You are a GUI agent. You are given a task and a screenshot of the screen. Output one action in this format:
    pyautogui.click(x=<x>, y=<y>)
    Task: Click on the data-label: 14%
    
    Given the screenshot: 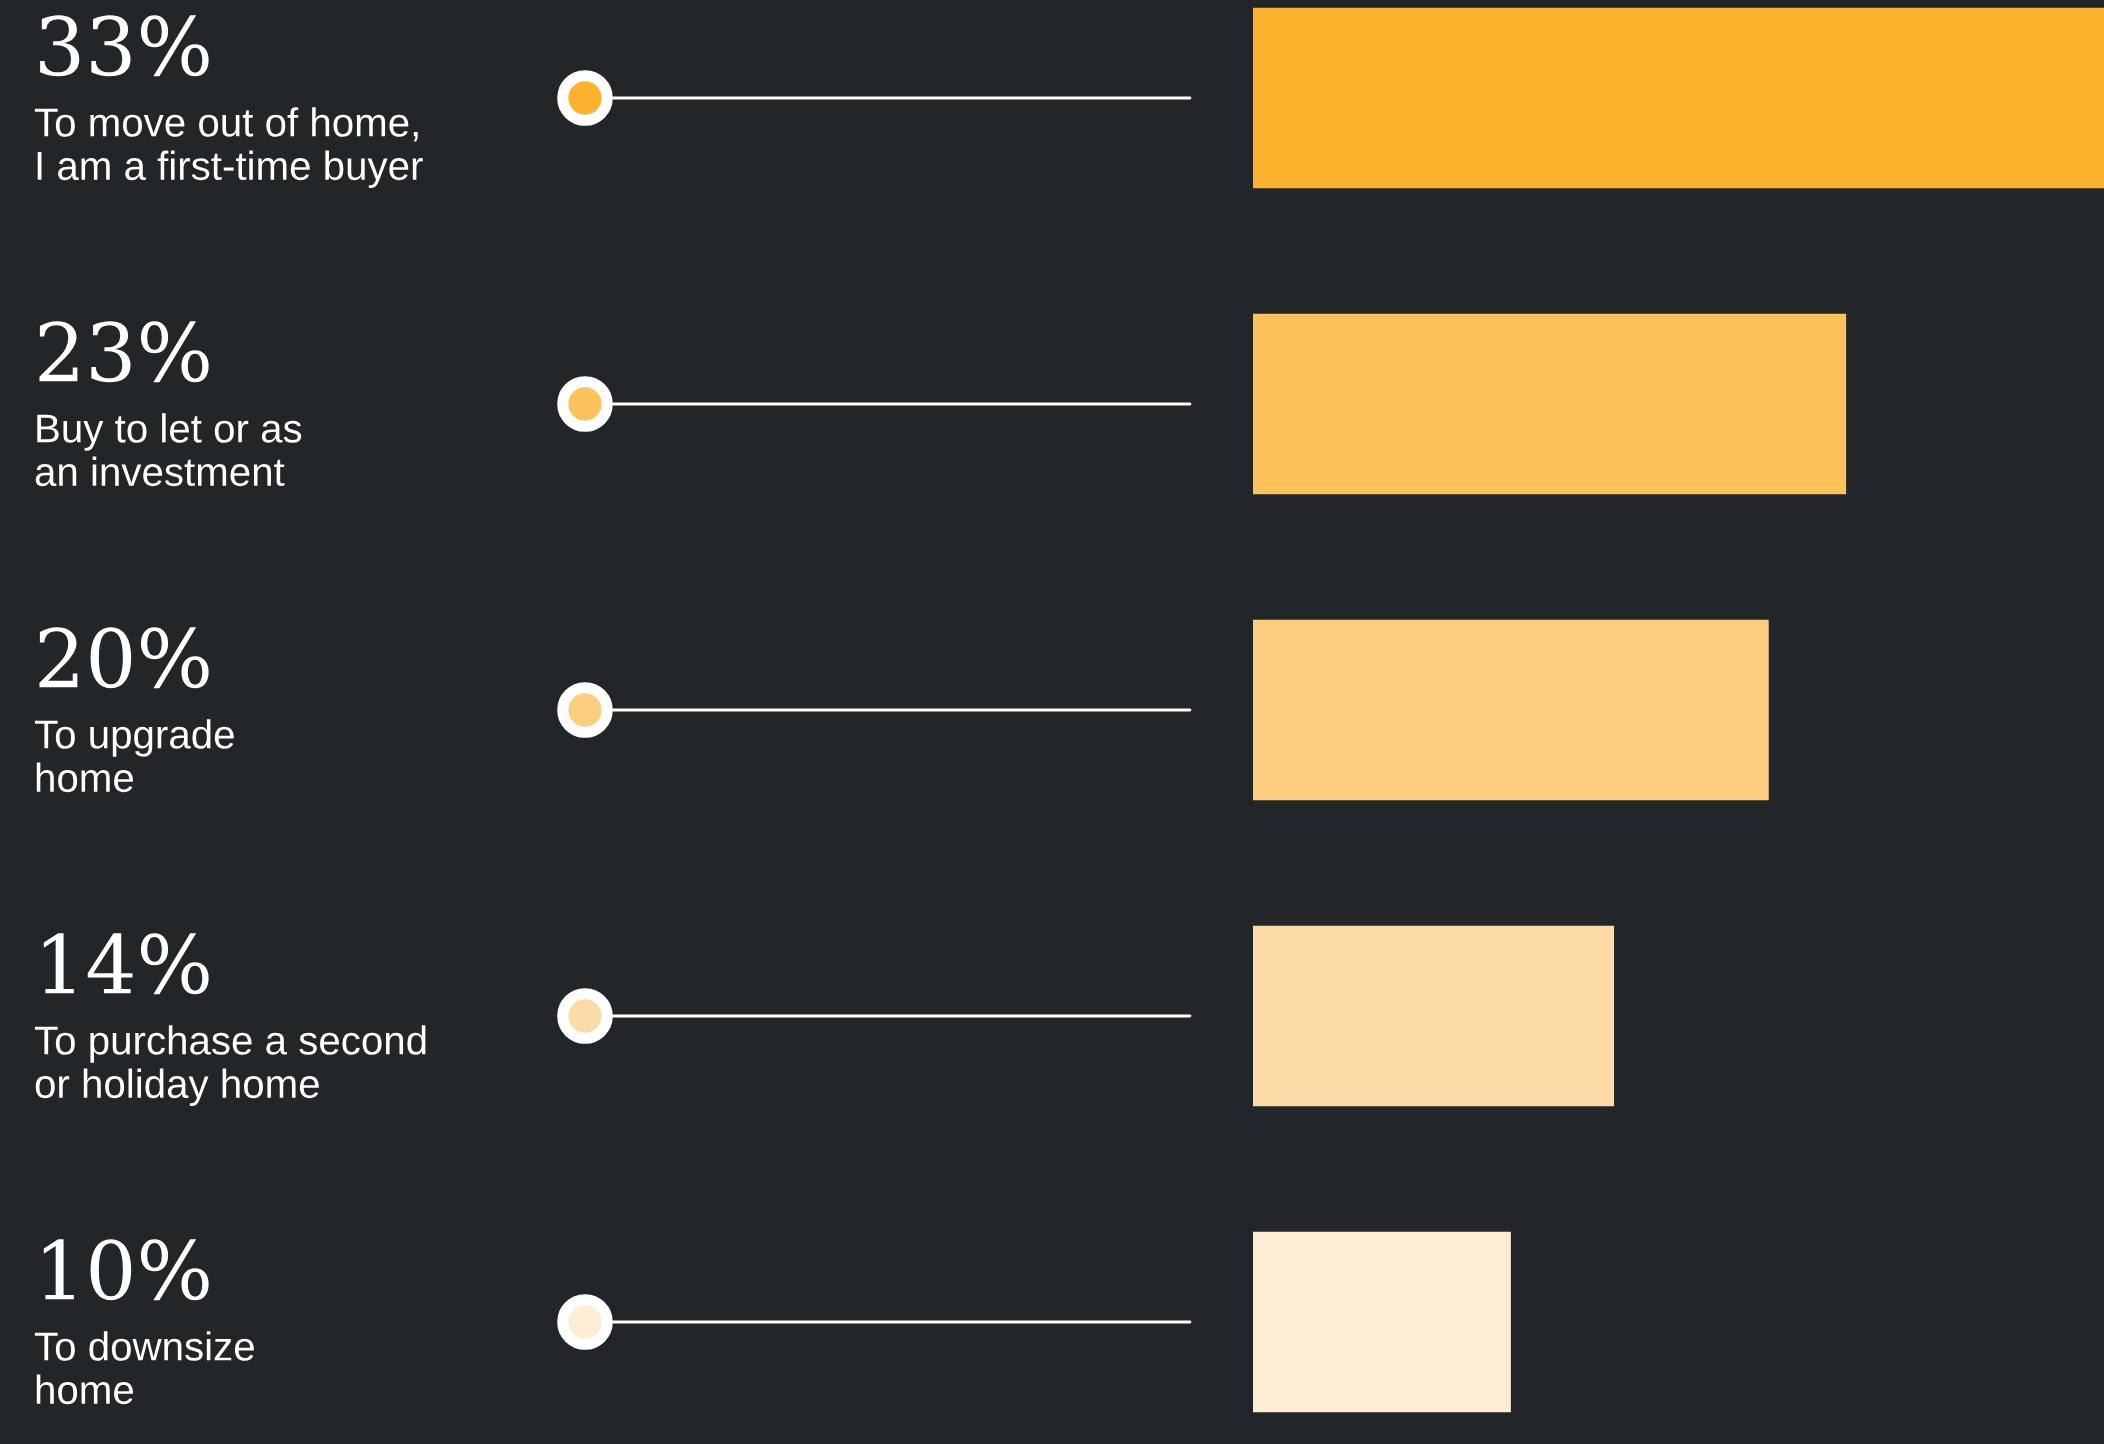 What is the action you would take?
    pyautogui.click(x=126, y=964)
    